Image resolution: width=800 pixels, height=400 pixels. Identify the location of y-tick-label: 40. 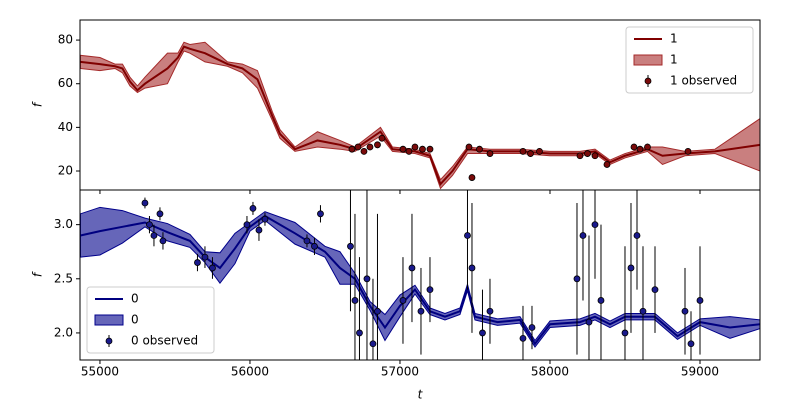
(65, 127).